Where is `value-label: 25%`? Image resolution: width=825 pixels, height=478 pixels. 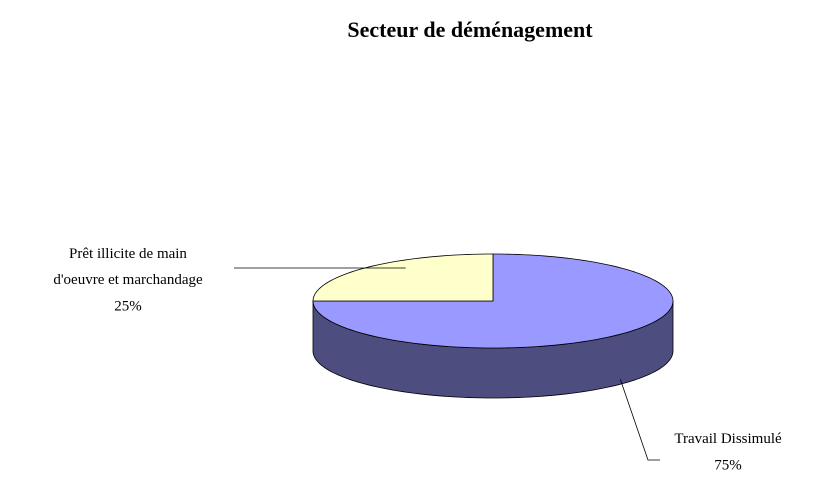
value-label: 25% is located at coordinates (128, 306).